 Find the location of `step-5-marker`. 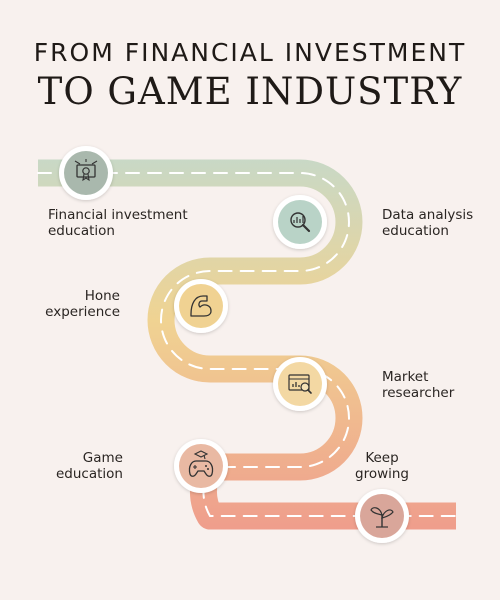

step-5-marker is located at coordinates (201, 466).